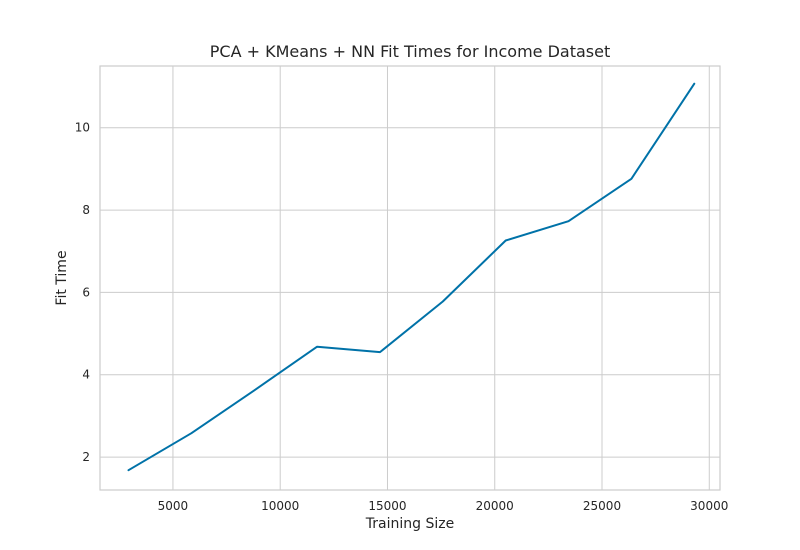 The height and width of the screenshot is (550, 800). I want to click on y-tick-label: 10, so click(82, 128).